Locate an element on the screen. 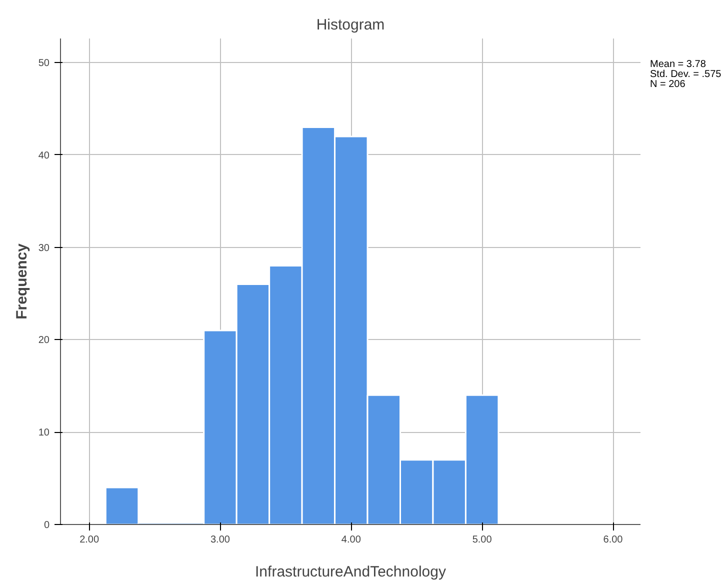  chart-title: Histogram is located at coordinates (350, 25).